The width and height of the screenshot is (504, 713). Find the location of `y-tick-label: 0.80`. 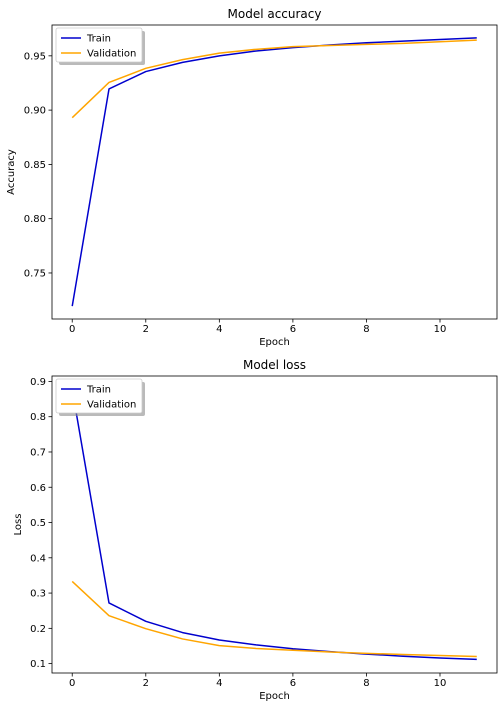

y-tick-label: 0.80 is located at coordinates (35, 219).